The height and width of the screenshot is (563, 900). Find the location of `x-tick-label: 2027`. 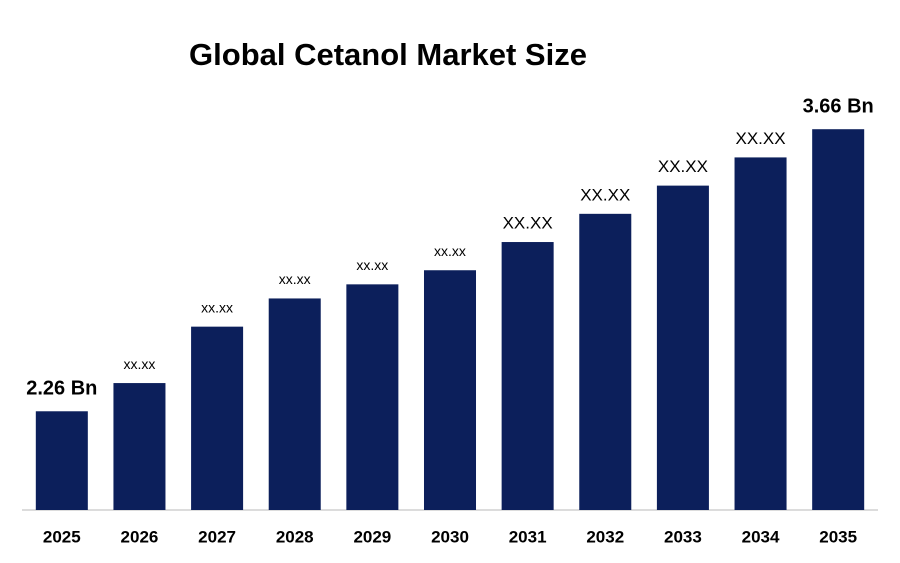

x-tick-label: 2027 is located at coordinates (217, 536).